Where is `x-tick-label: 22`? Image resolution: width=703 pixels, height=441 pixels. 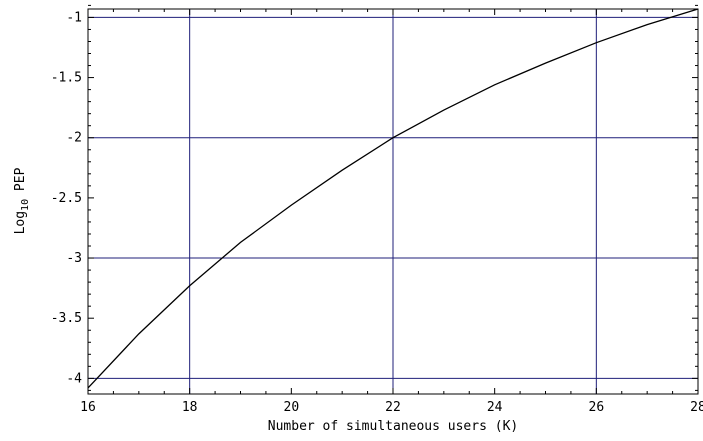 x-tick-label: 22 is located at coordinates (393, 407).